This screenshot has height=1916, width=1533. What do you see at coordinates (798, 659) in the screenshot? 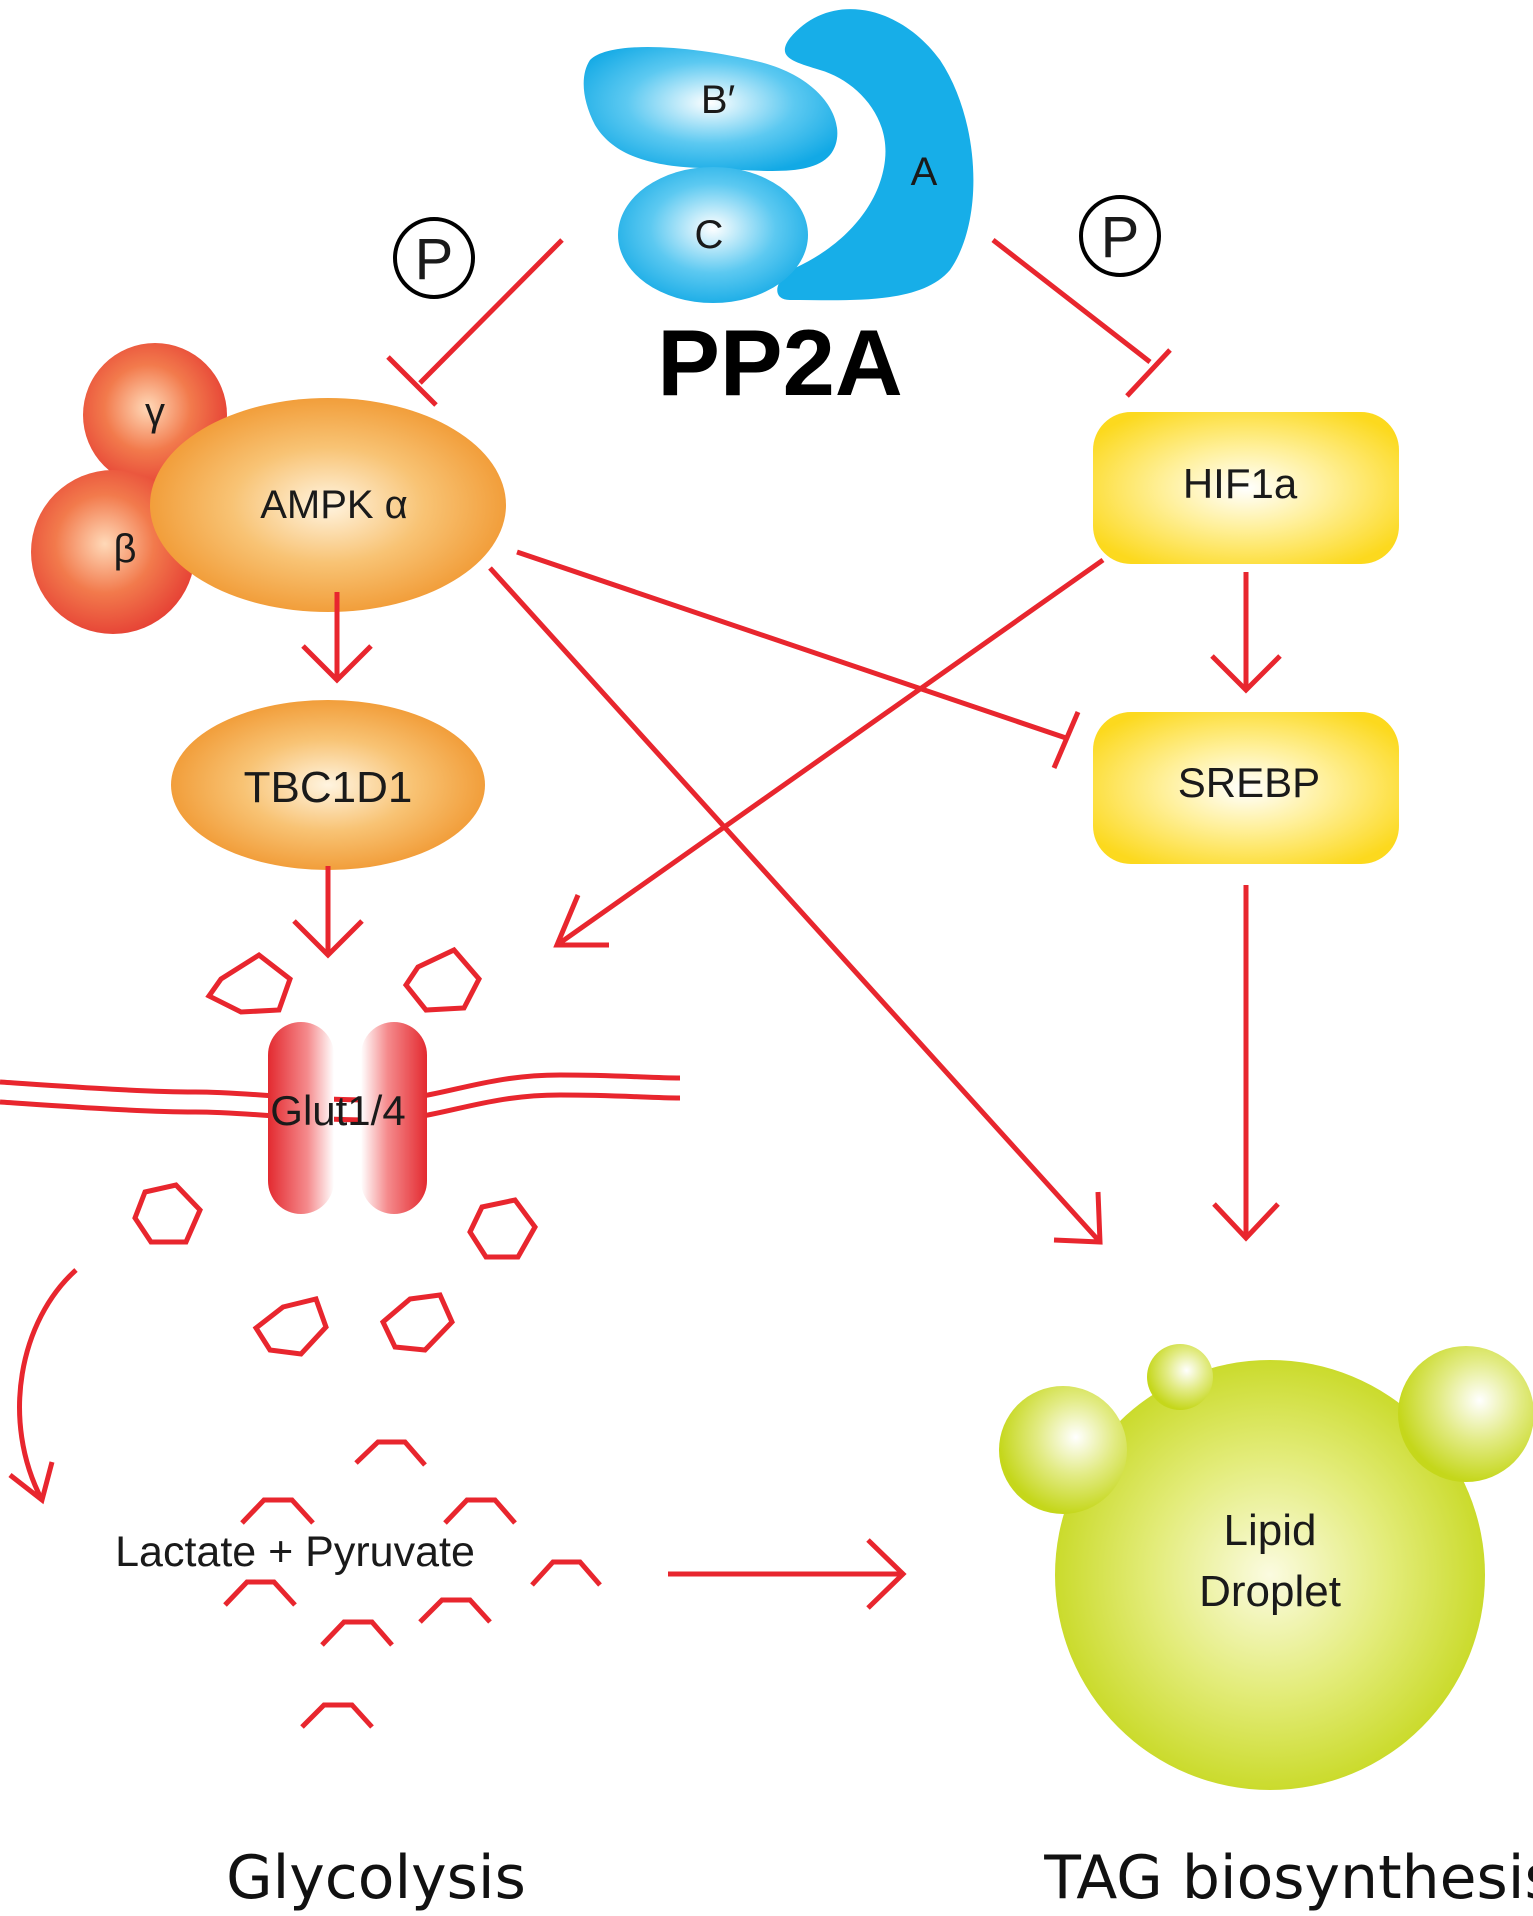
I see `ampk-inhibits-srebp` at bounding box center [798, 659].